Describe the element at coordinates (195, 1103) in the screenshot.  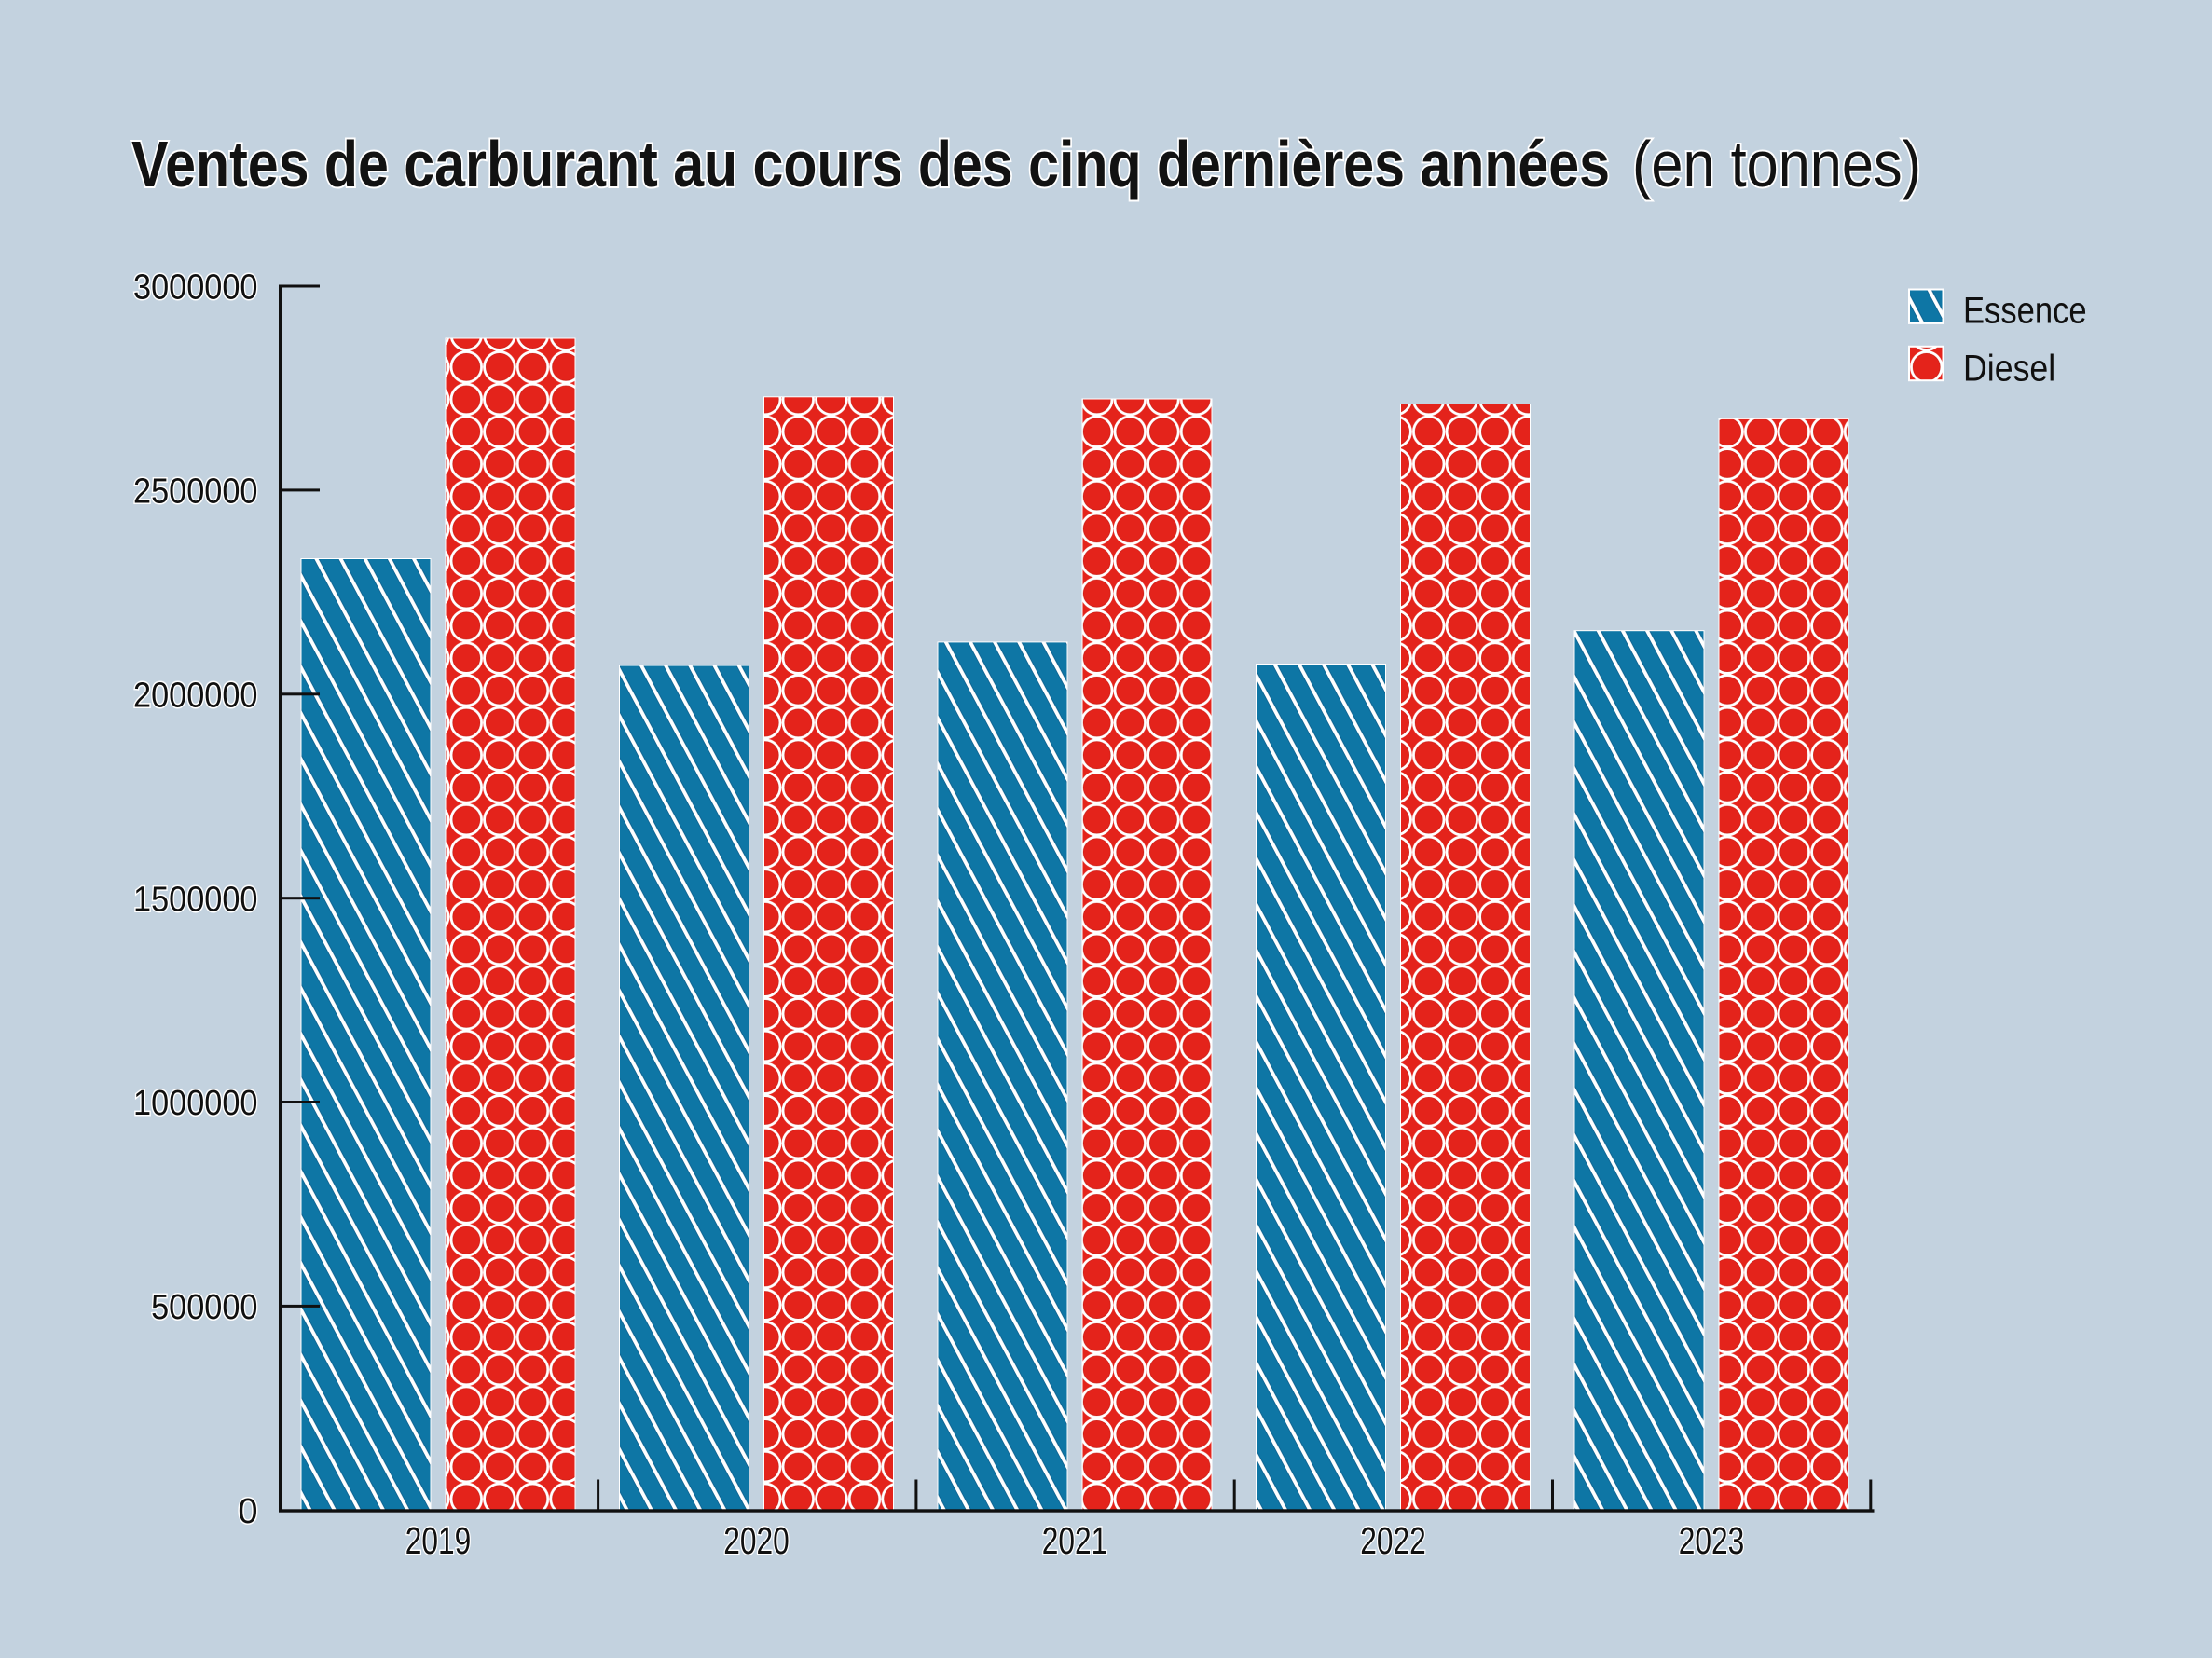
I see `svg-text: 1000000` at that location.